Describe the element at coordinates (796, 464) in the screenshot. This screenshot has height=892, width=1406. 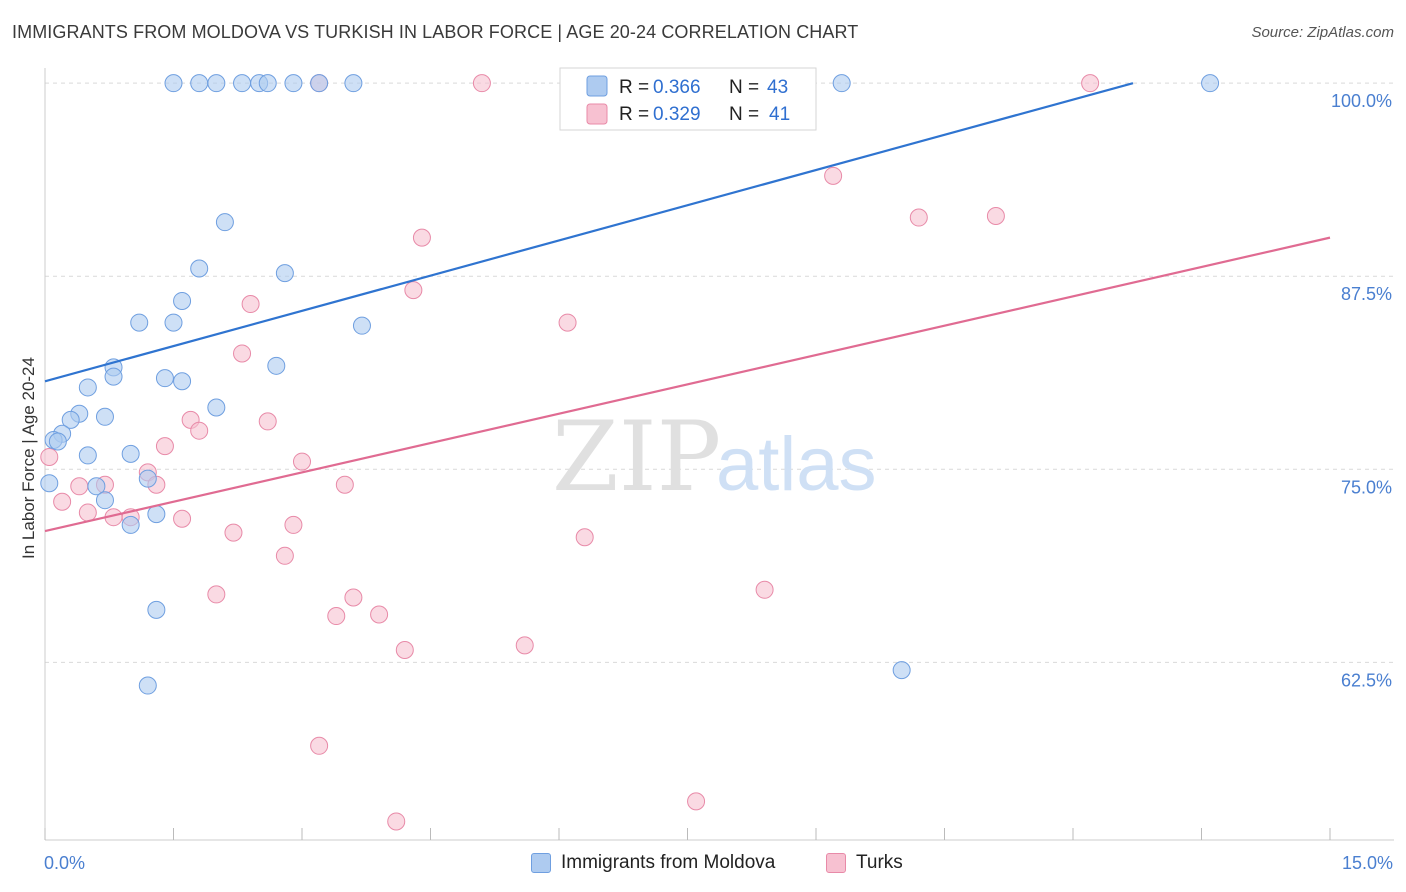
I see `watermark-atlas: atlas` at that location.